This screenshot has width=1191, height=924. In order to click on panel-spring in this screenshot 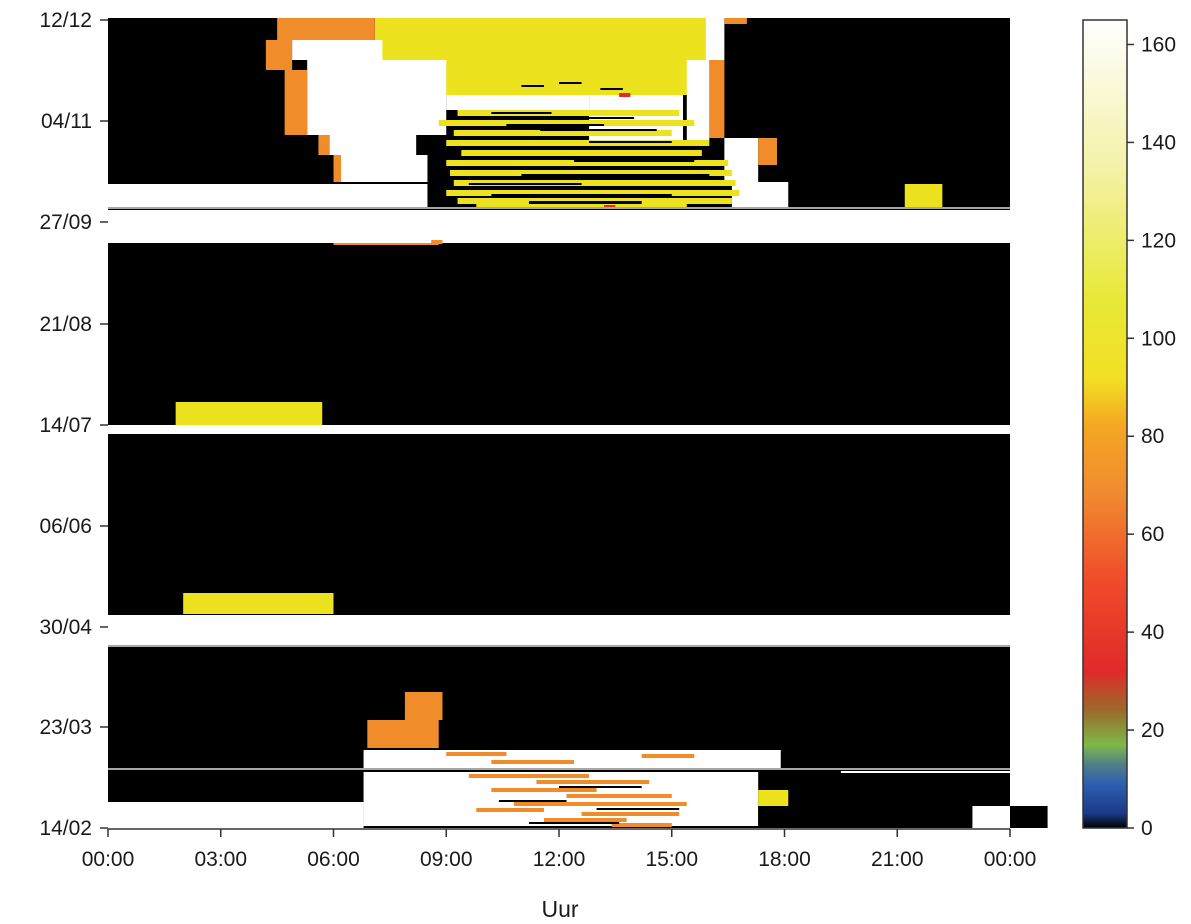, I will do `click(559, 524)`.